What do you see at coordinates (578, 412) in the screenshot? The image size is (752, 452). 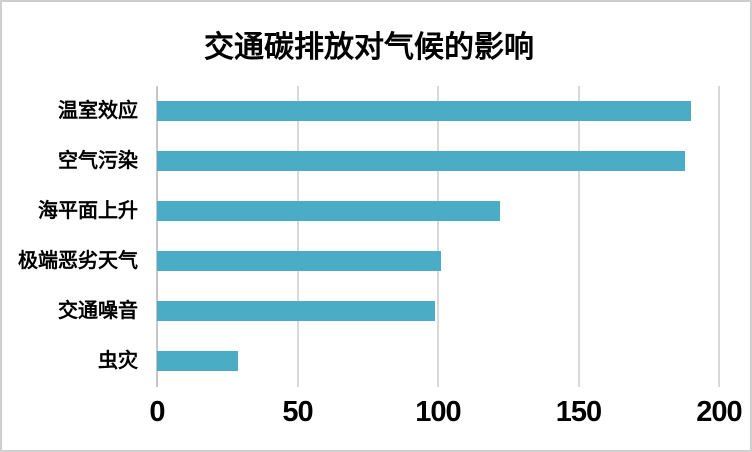 I see `tick-label: 150` at bounding box center [578, 412].